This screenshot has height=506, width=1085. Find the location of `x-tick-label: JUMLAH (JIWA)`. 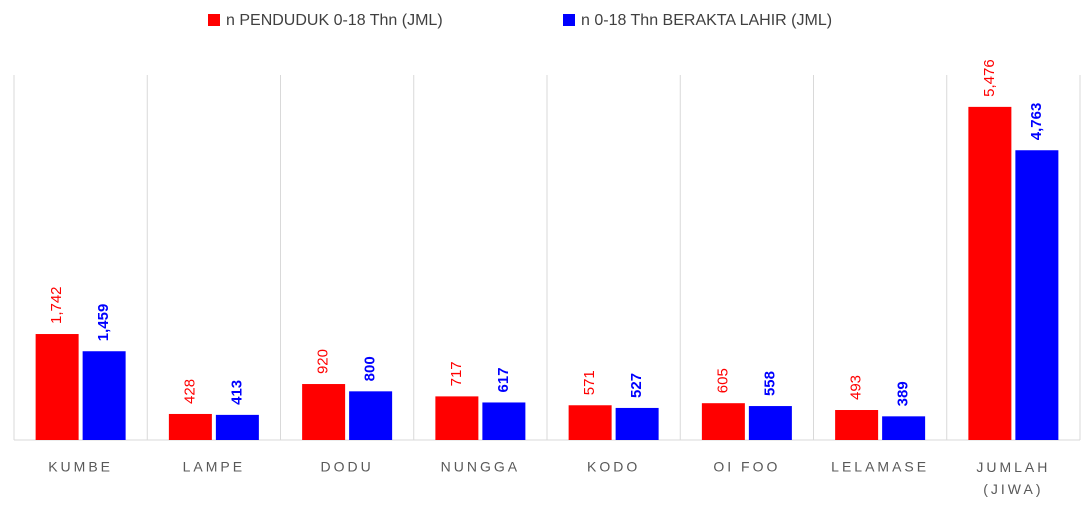

x-tick-label: JUMLAH (JIWA) is located at coordinates (1013, 478).